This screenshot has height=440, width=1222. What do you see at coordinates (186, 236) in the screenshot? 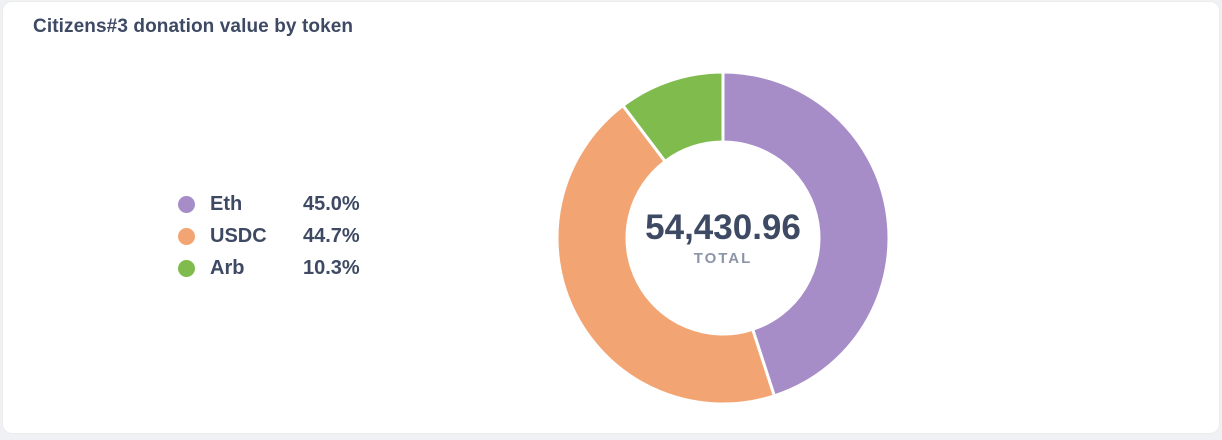
I see `legend-swatch-usdc` at bounding box center [186, 236].